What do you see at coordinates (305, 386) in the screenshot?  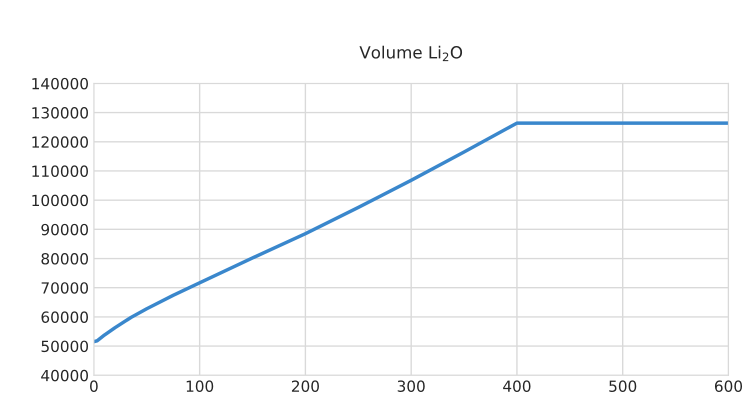 I see `x-tick-label: 200` at bounding box center [305, 386].